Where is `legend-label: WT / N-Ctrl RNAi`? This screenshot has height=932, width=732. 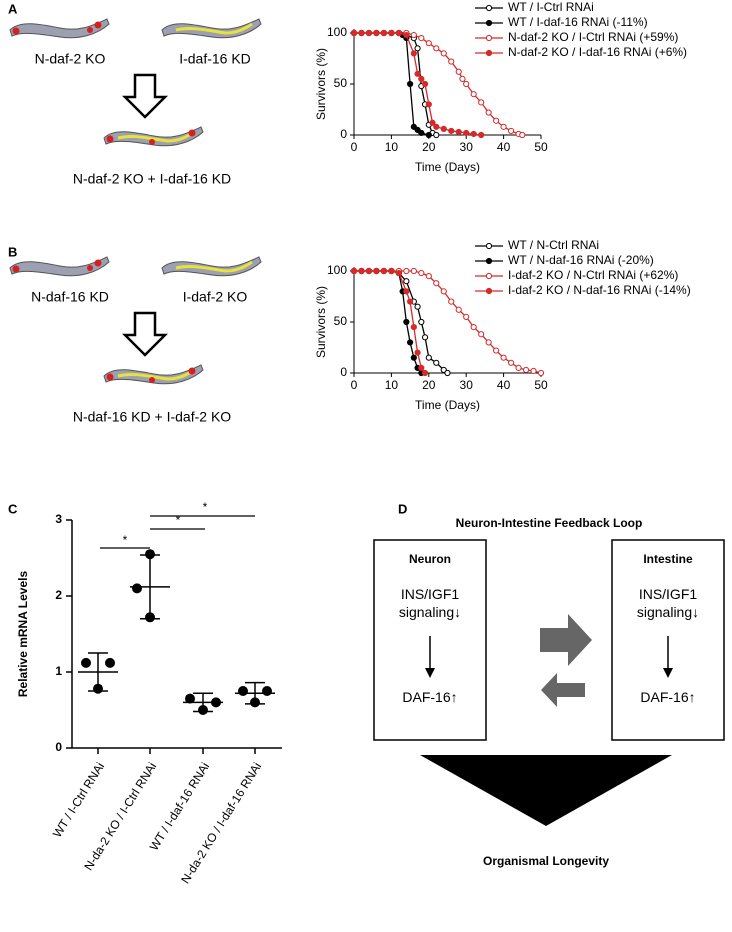 legend-label: WT / N-Ctrl RNAi is located at coordinates (553, 245).